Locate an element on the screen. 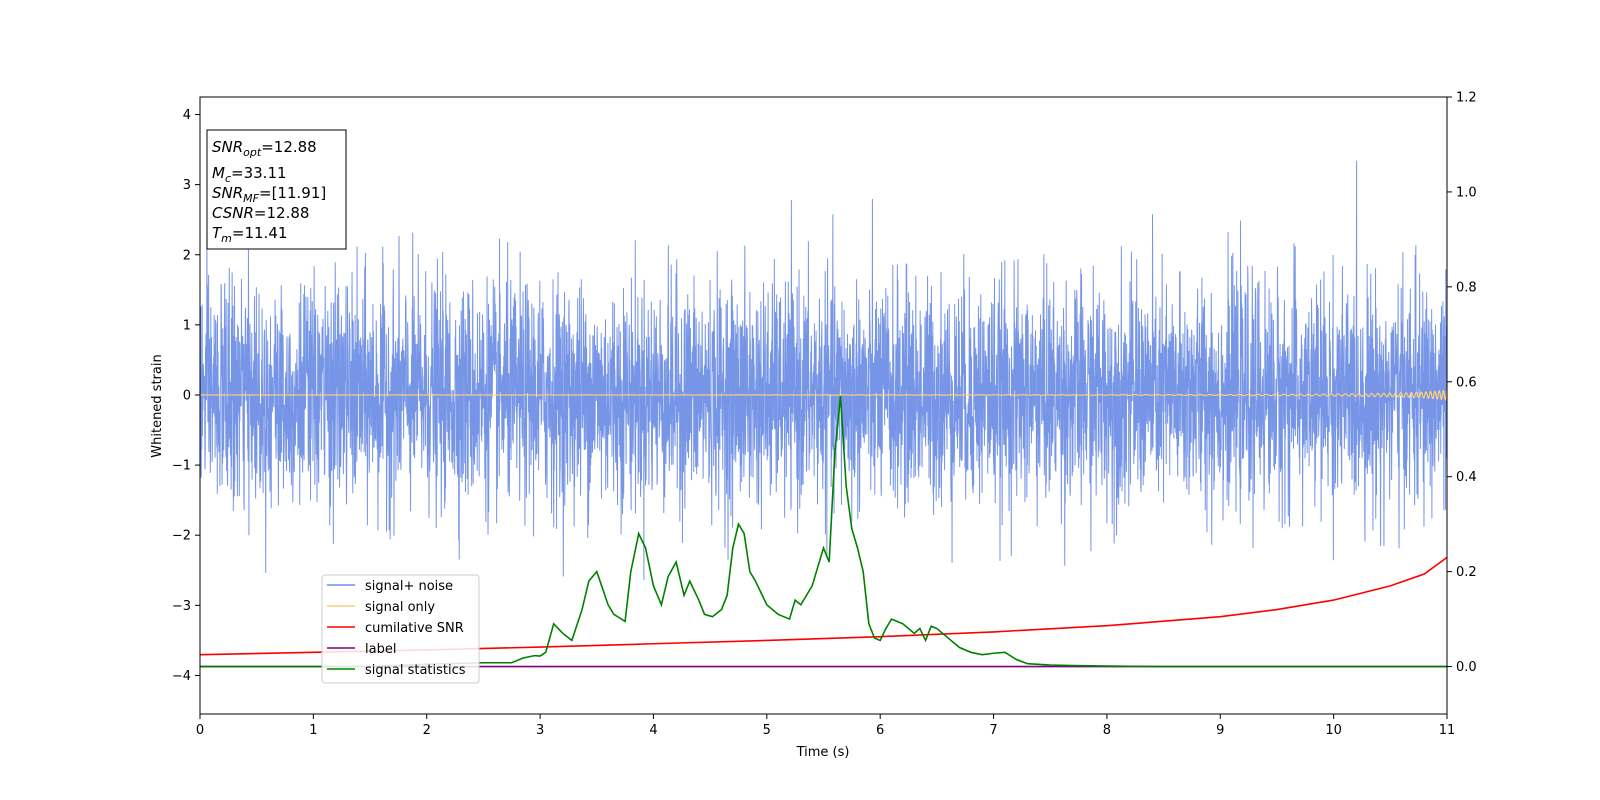 Image resolution: width=1600 pixels, height=800 pixels. legend-label-label: label is located at coordinates (380, 649).